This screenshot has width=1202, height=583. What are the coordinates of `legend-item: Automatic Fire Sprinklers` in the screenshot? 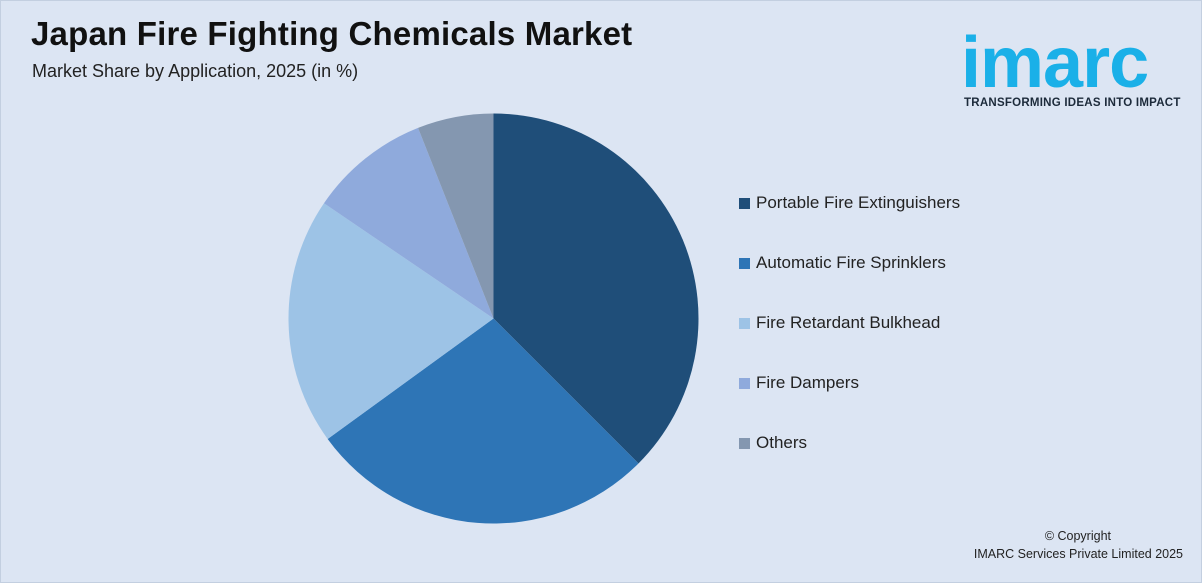 It's located at (889, 263).